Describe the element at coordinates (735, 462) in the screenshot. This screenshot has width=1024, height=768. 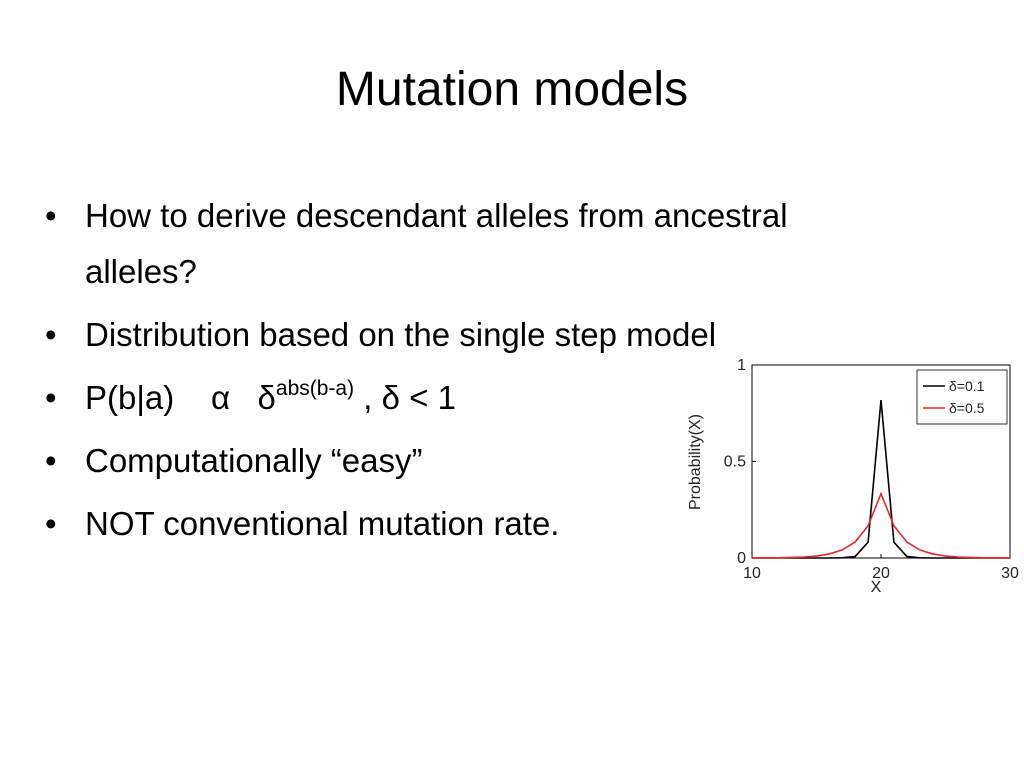
I see `y-tick-label: 0.5` at that location.